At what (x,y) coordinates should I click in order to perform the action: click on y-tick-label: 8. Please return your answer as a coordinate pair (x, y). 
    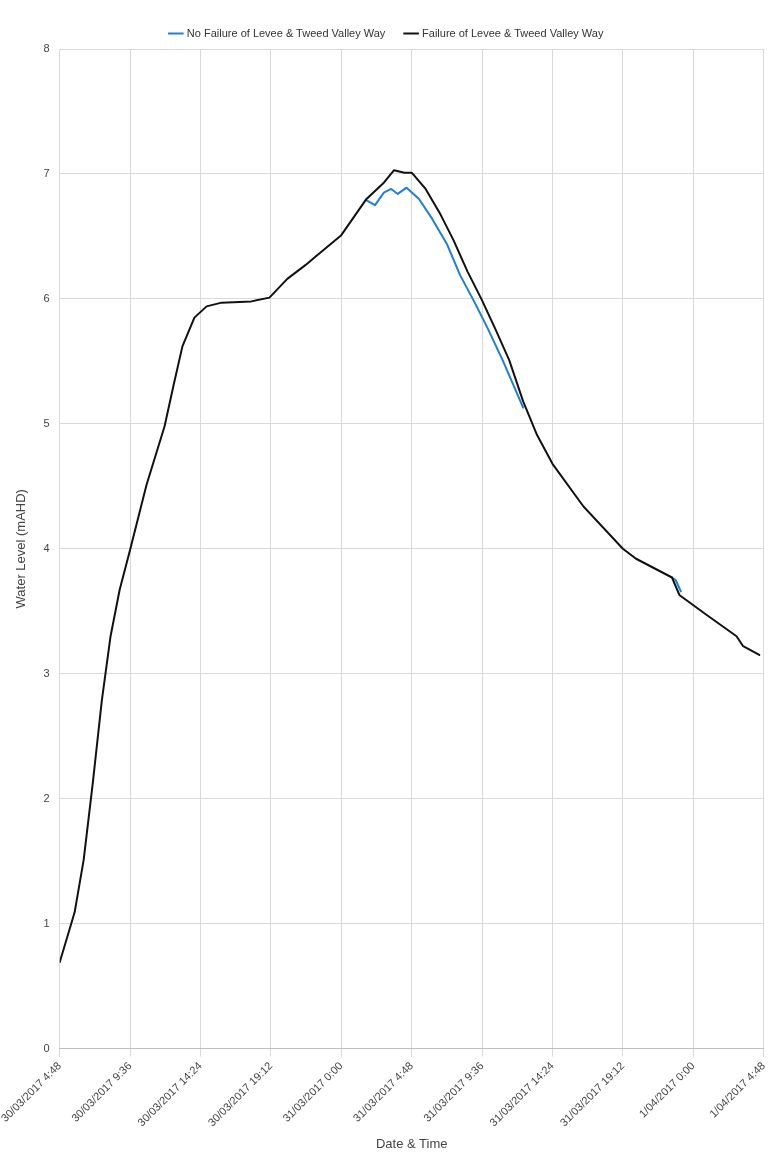
    Looking at the image, I should click on (46, 48).